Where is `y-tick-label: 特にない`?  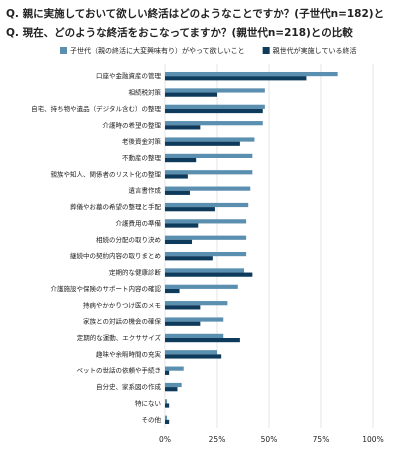 y-tick-label: 特にない is located at coordinates (148, 402).